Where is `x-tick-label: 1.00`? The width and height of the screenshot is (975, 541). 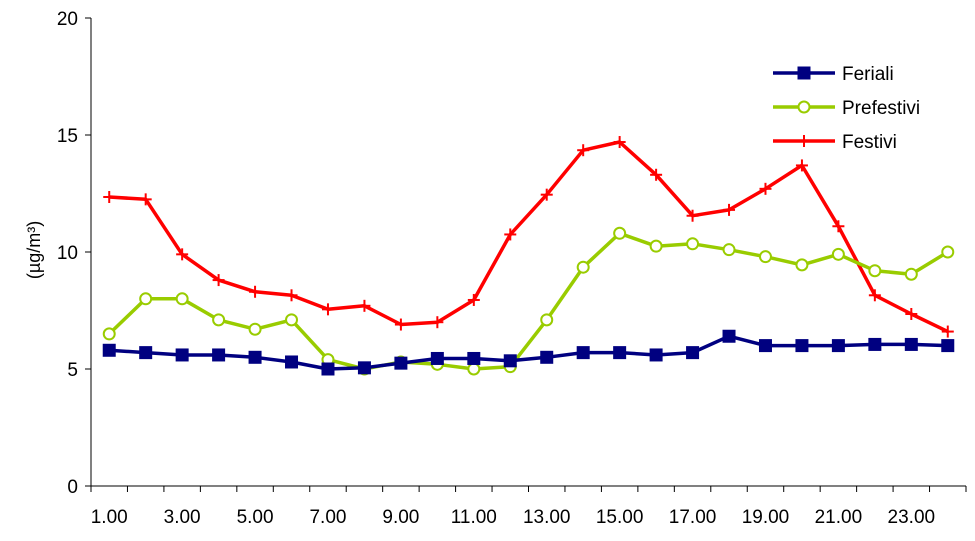
x-tick-label: 1.00 is located at coordinates (109, 517).